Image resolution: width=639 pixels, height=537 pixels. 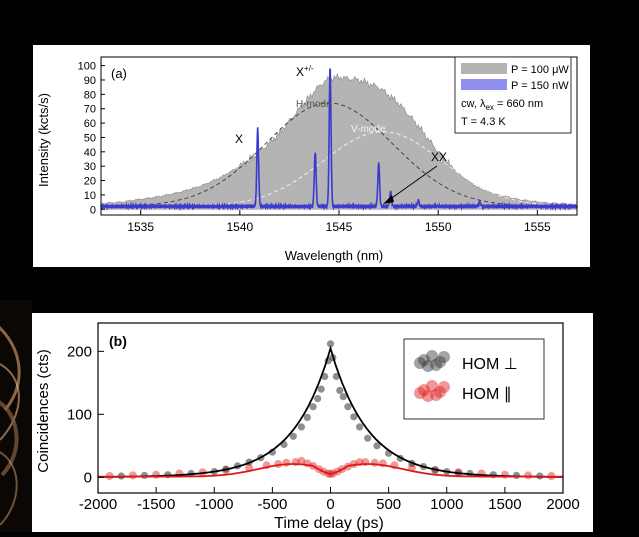 What do you see at coordinates (438, 227) in the screenshot?
I see `x-tick-label-a: 1550` at bounding box center [438, 227].